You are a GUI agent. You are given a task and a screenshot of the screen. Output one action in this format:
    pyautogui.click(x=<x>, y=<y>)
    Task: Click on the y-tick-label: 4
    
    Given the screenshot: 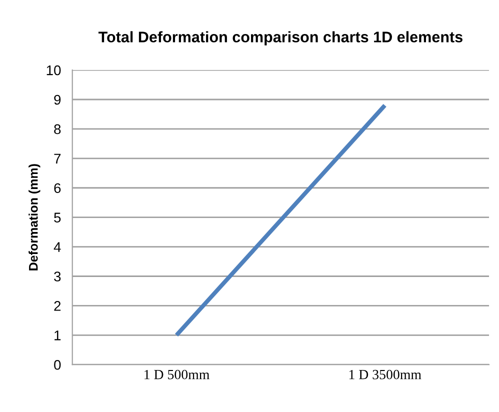 What is the action you would take?
    pyautogui.click(x=57, y=247)
    